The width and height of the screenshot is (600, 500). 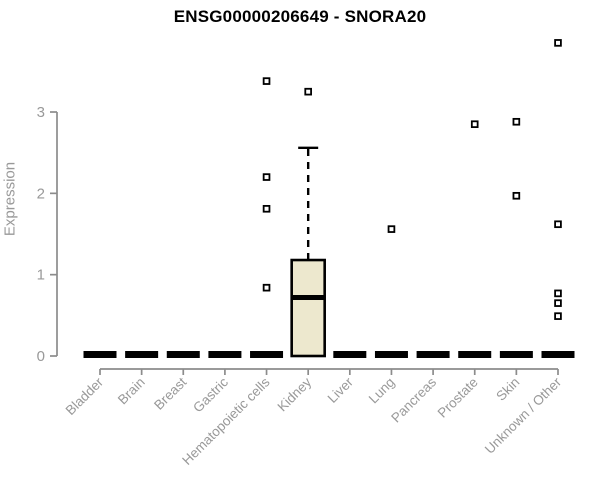 What do you see at coordinates (523, 415) in the screenshot?
I see `x-tick-label: Unknown / Other` at bounding box center [523, 415].